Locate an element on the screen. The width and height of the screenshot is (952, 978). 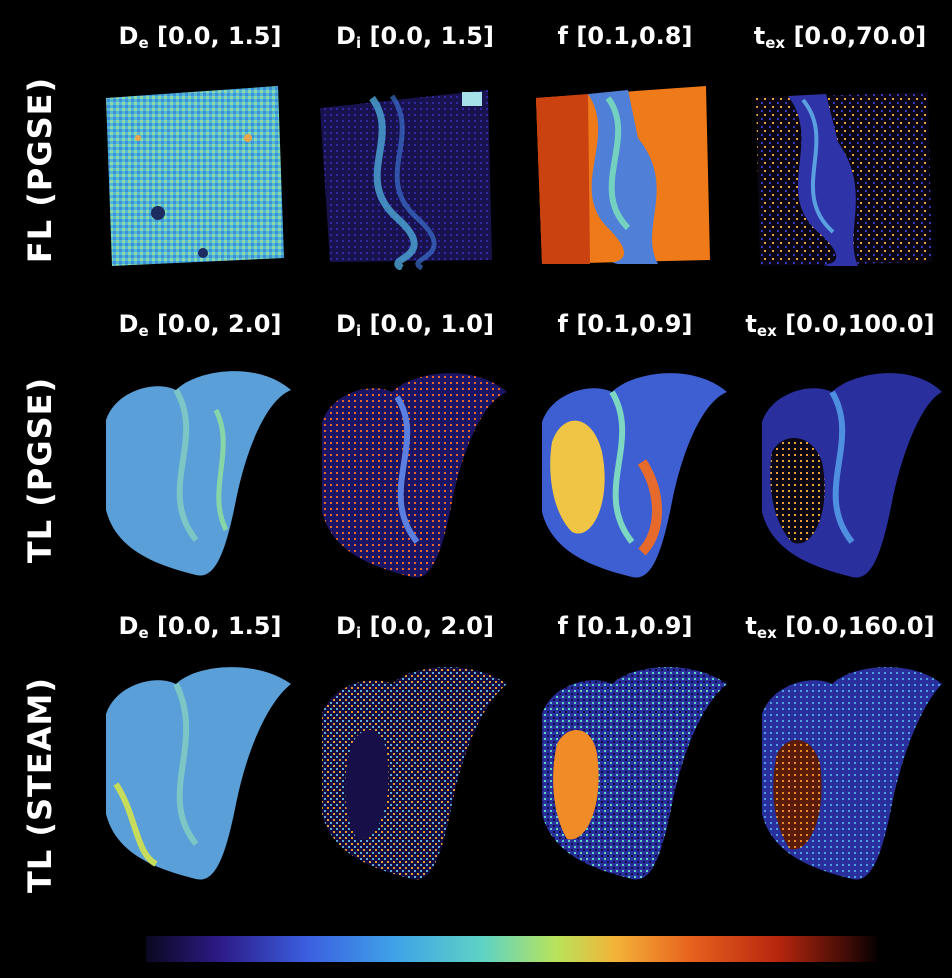
row-label-1: FL (PGSE) is located at coordinates (40, 170).